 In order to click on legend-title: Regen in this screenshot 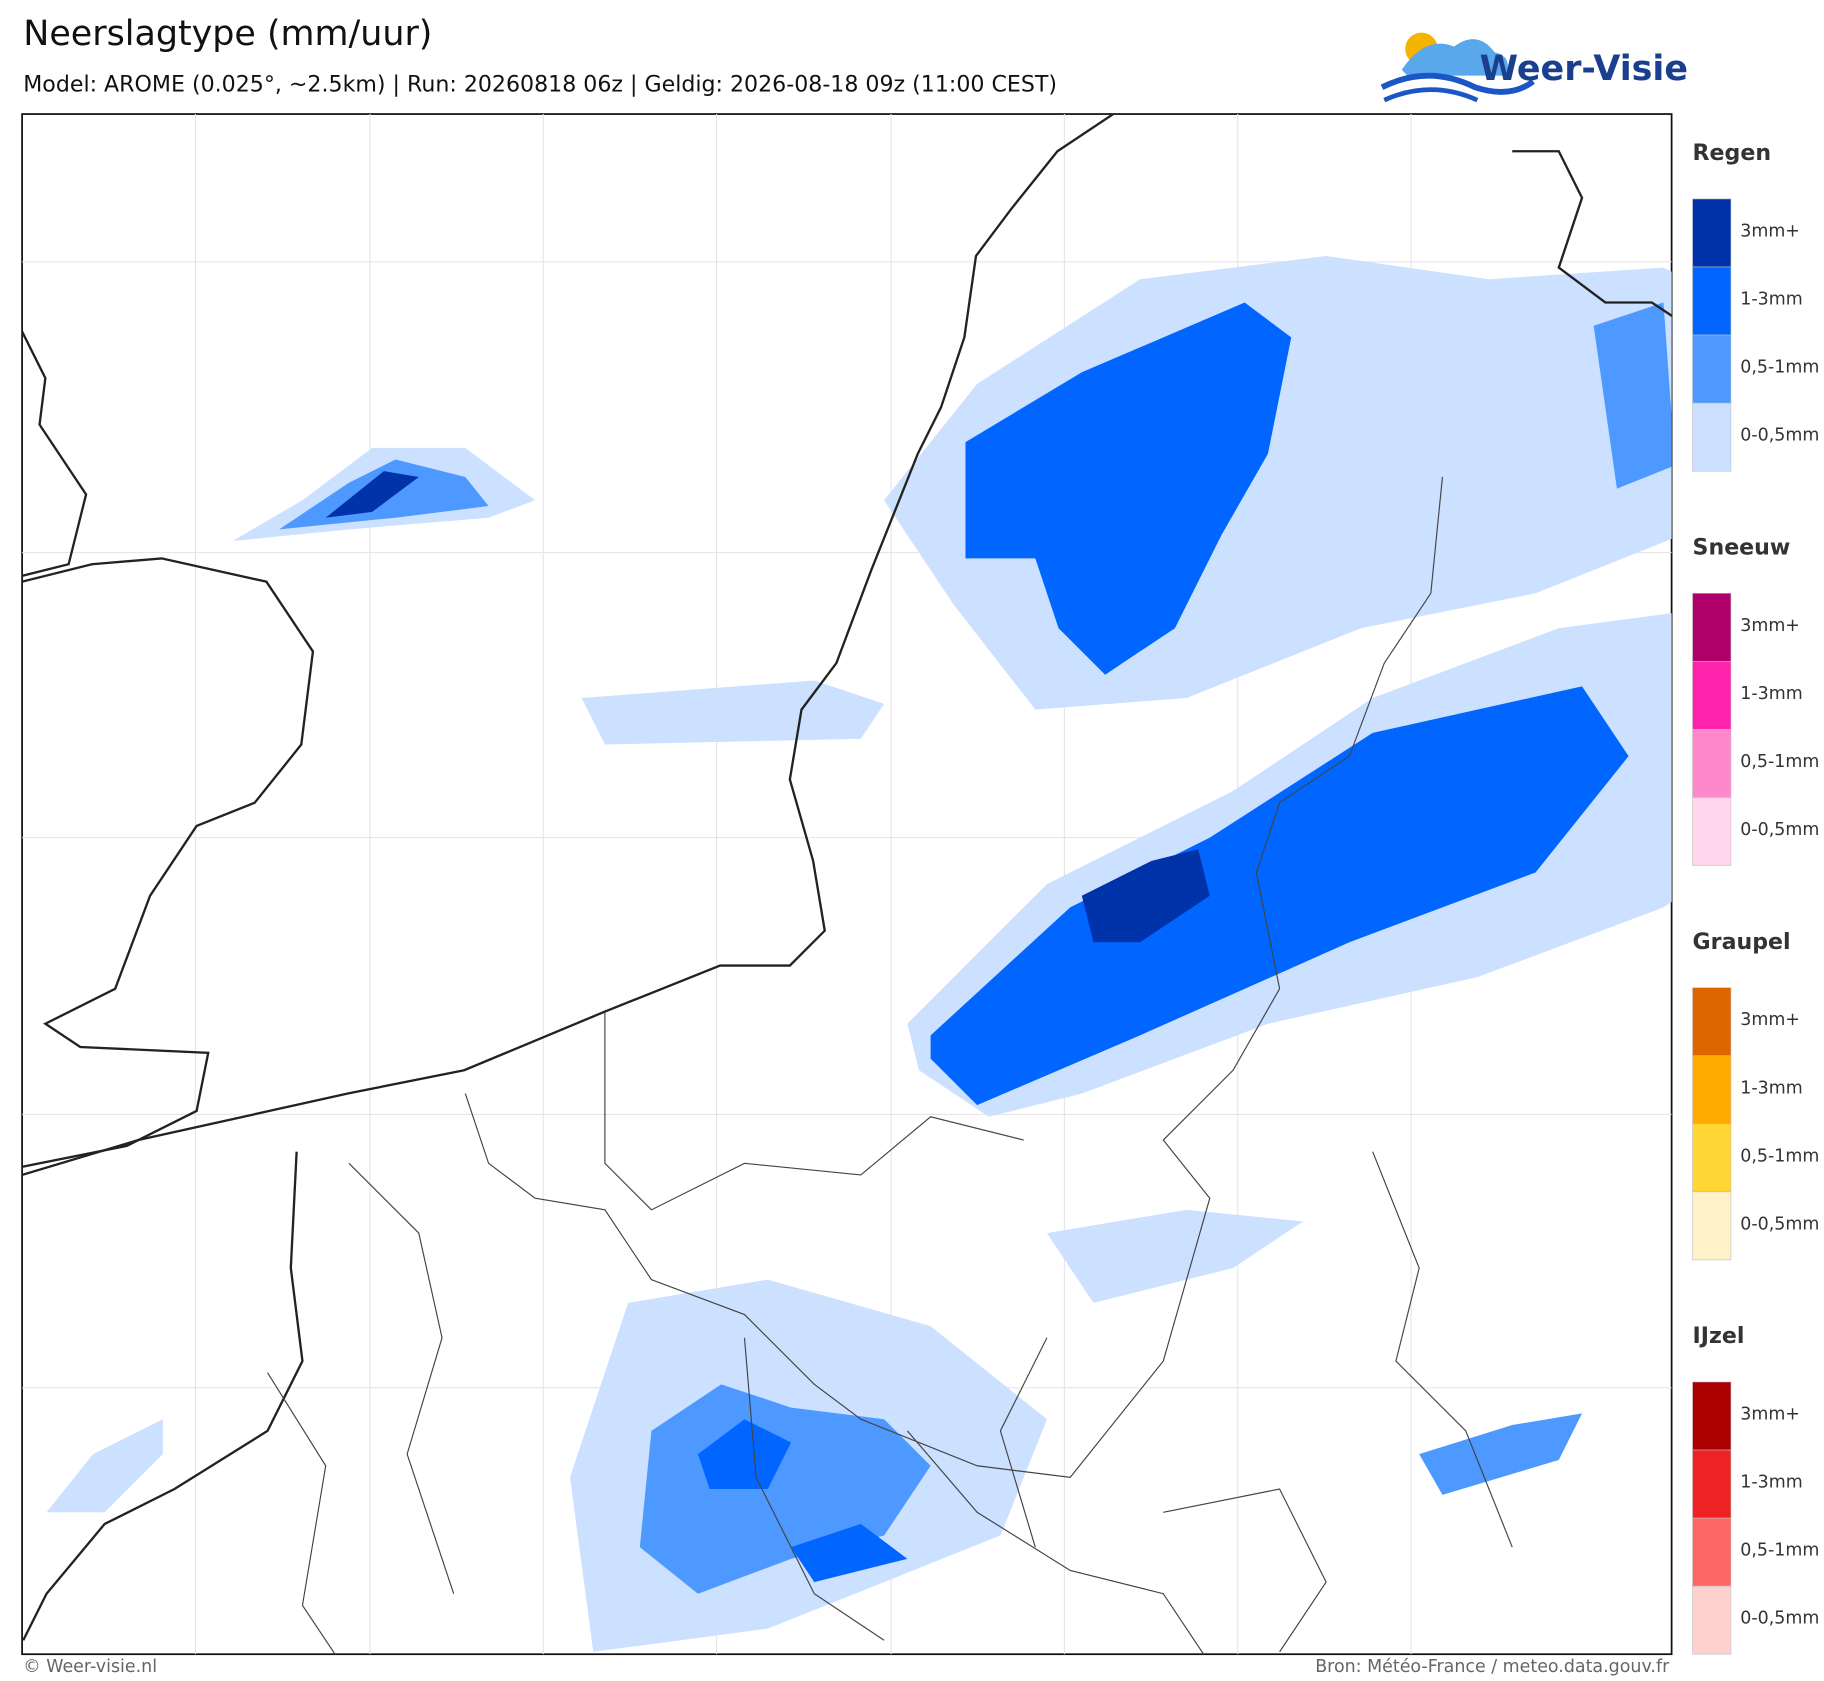, I will do `click(1732, 153)`.